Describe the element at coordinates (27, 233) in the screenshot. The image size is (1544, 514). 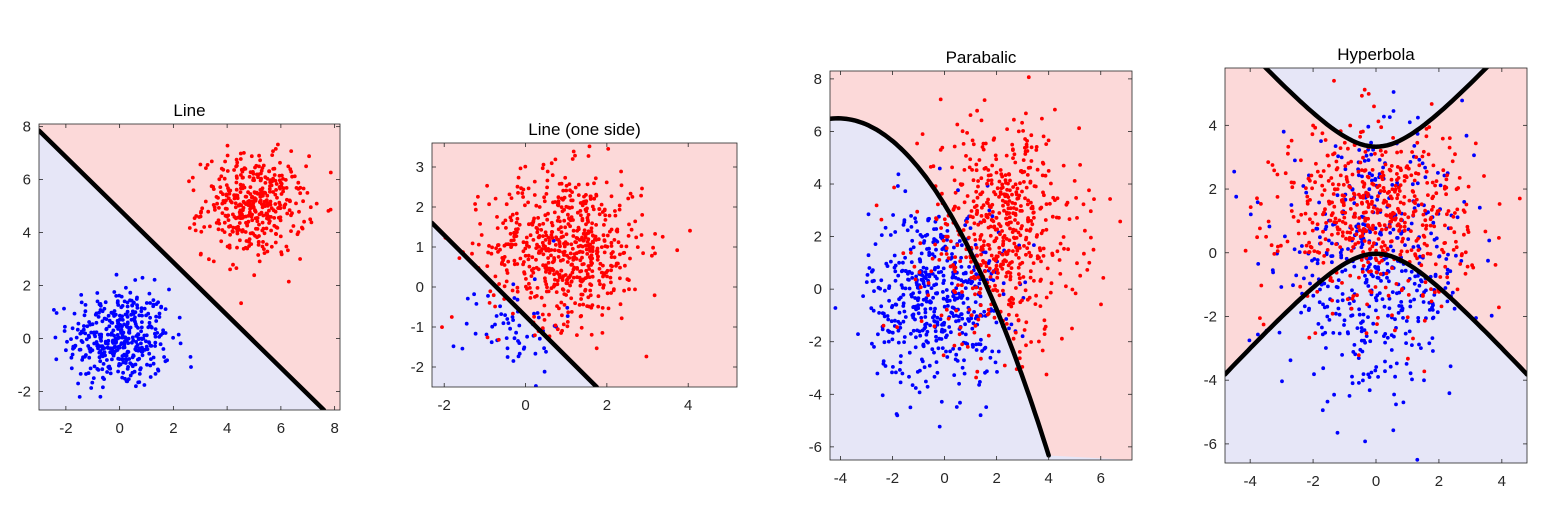
I see `y-tick-label: 4` at that location.